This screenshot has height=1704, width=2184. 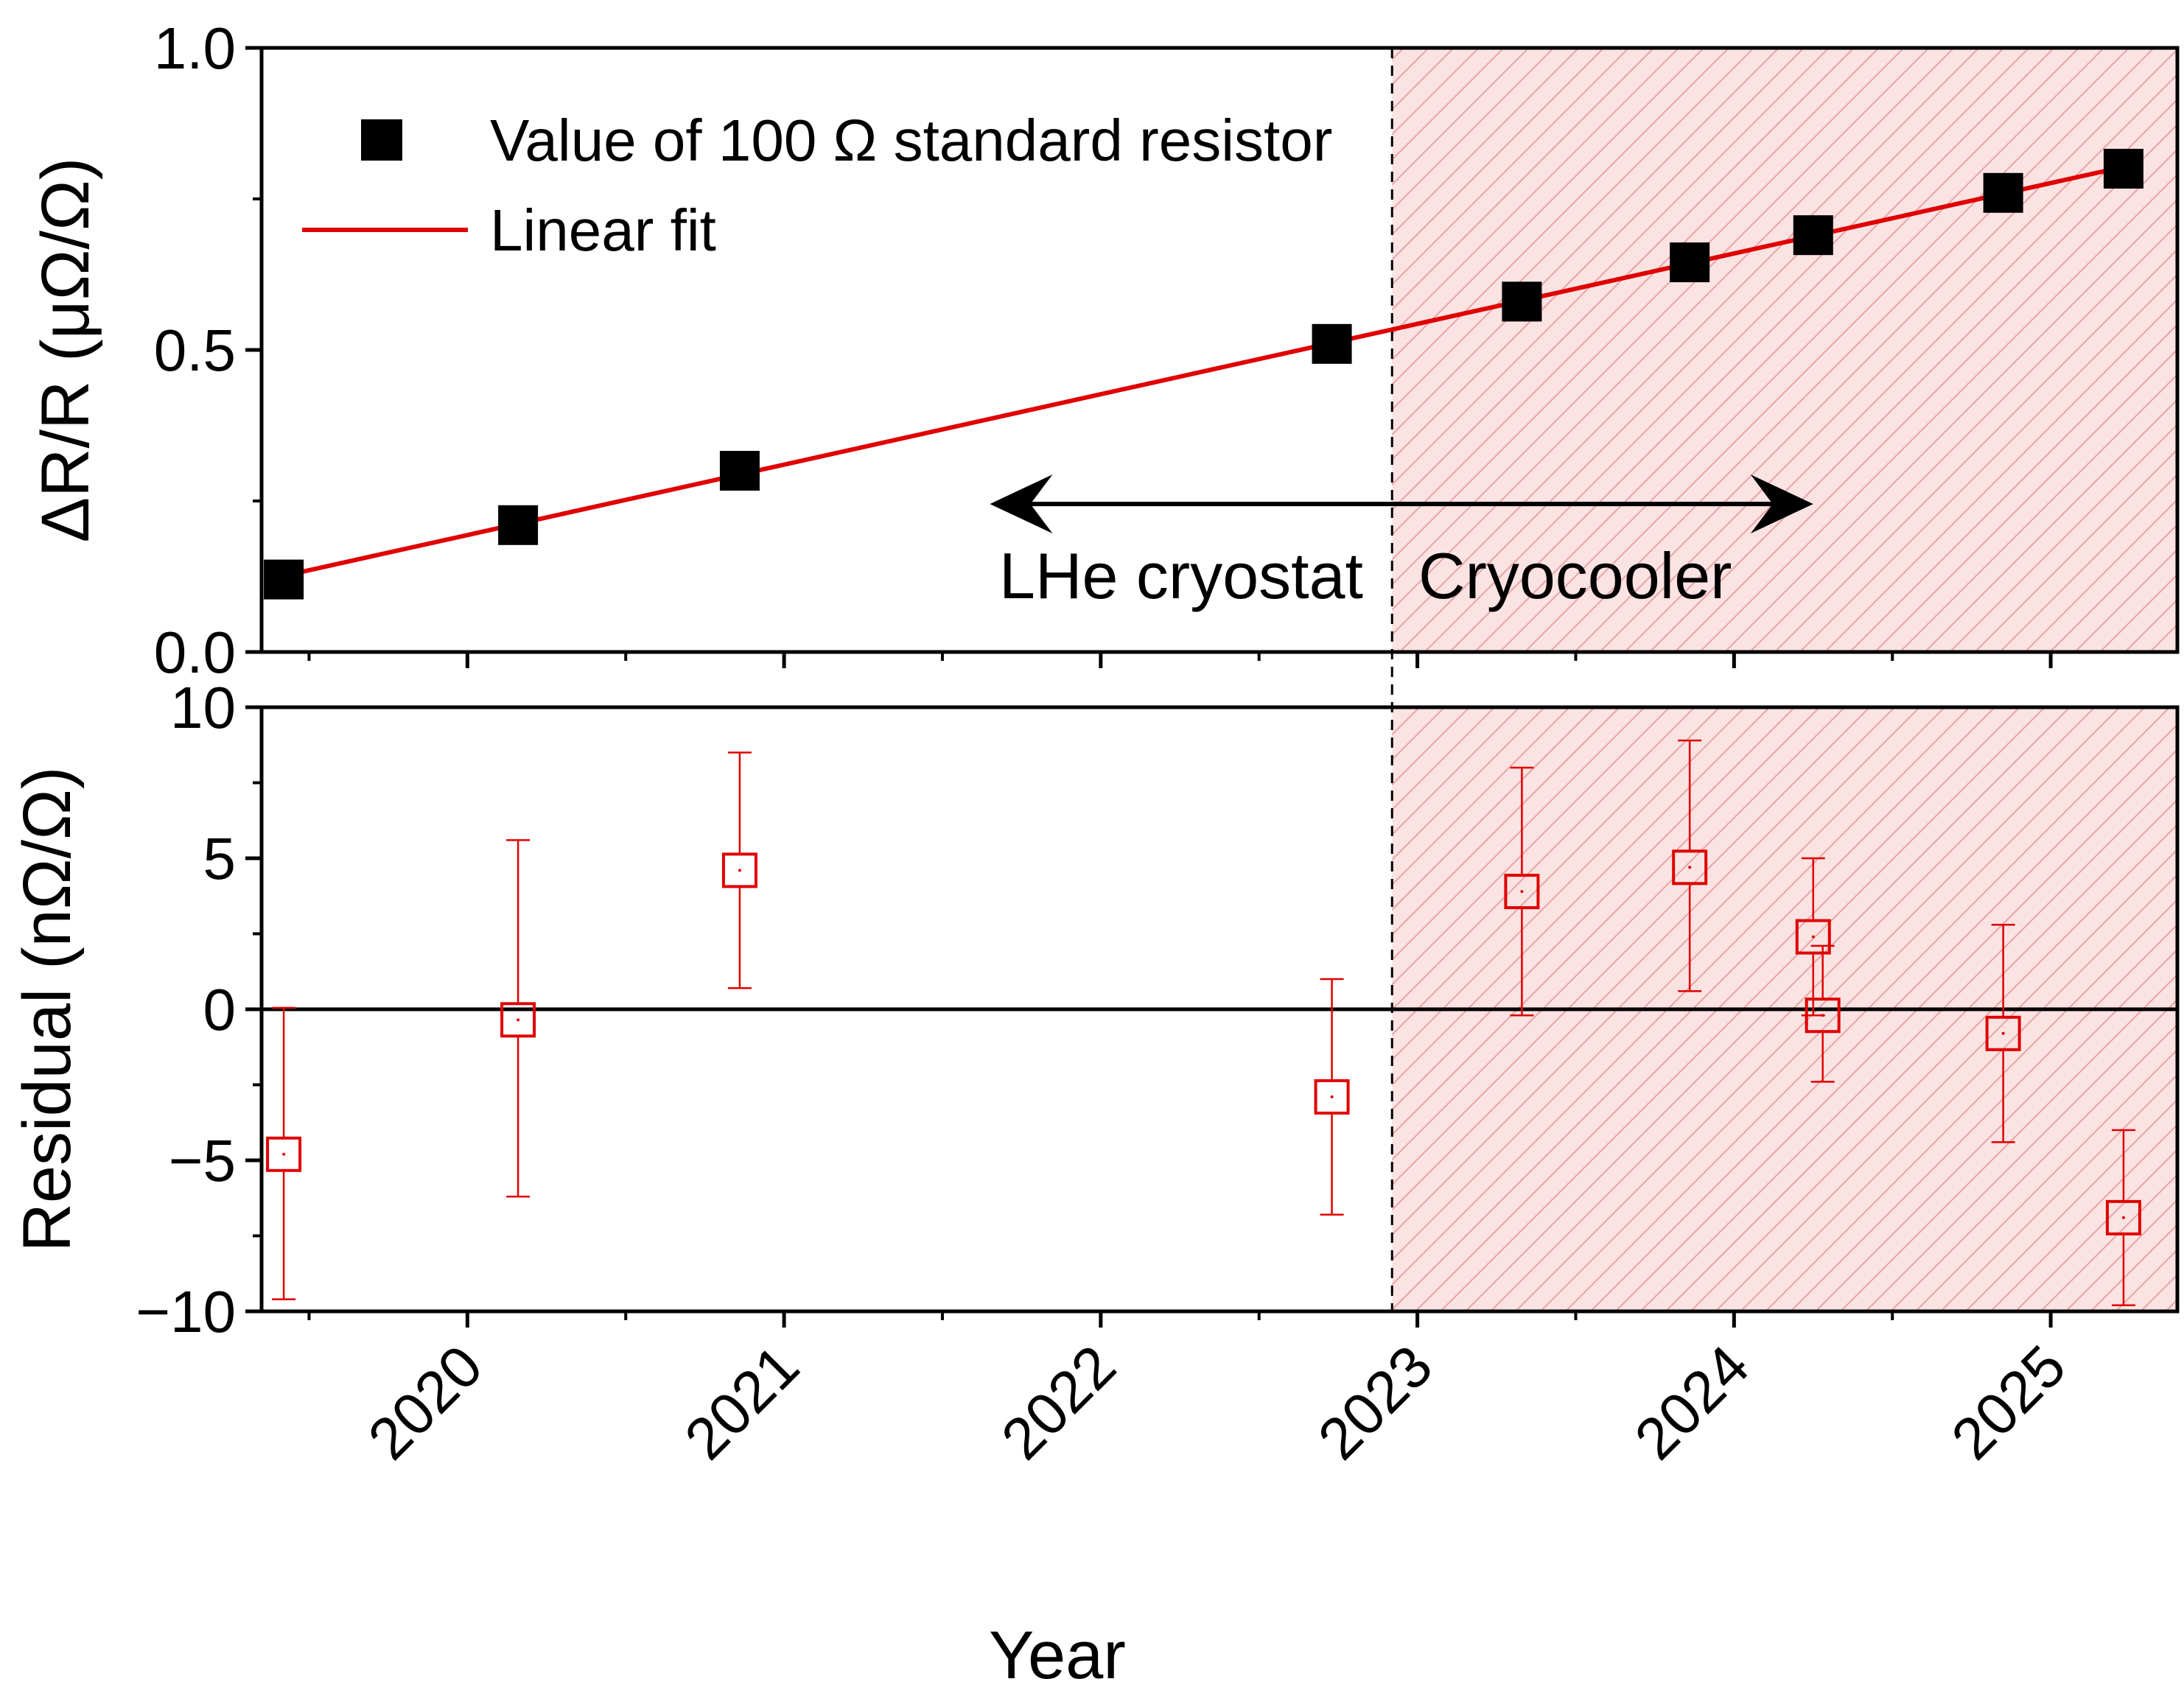 I want to click on legend-label-data: Value of 100 Ω standard resistor, so click(x=911, y=140).